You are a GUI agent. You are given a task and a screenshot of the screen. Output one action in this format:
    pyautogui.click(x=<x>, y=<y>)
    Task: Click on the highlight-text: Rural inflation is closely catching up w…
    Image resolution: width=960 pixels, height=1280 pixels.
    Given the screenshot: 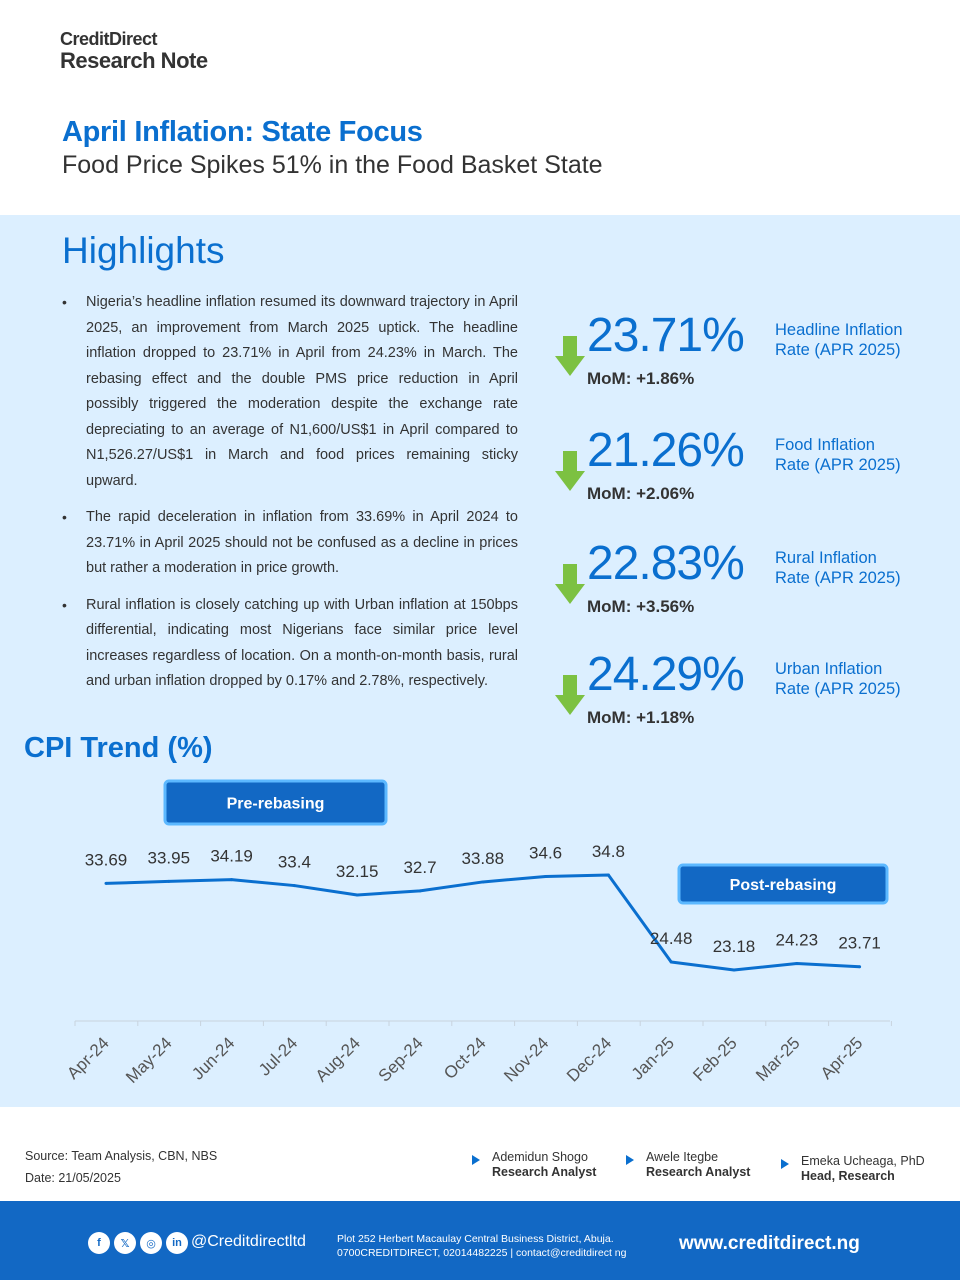 What is the action you would take?
    pyautogui.click(x=302, y=643)
    